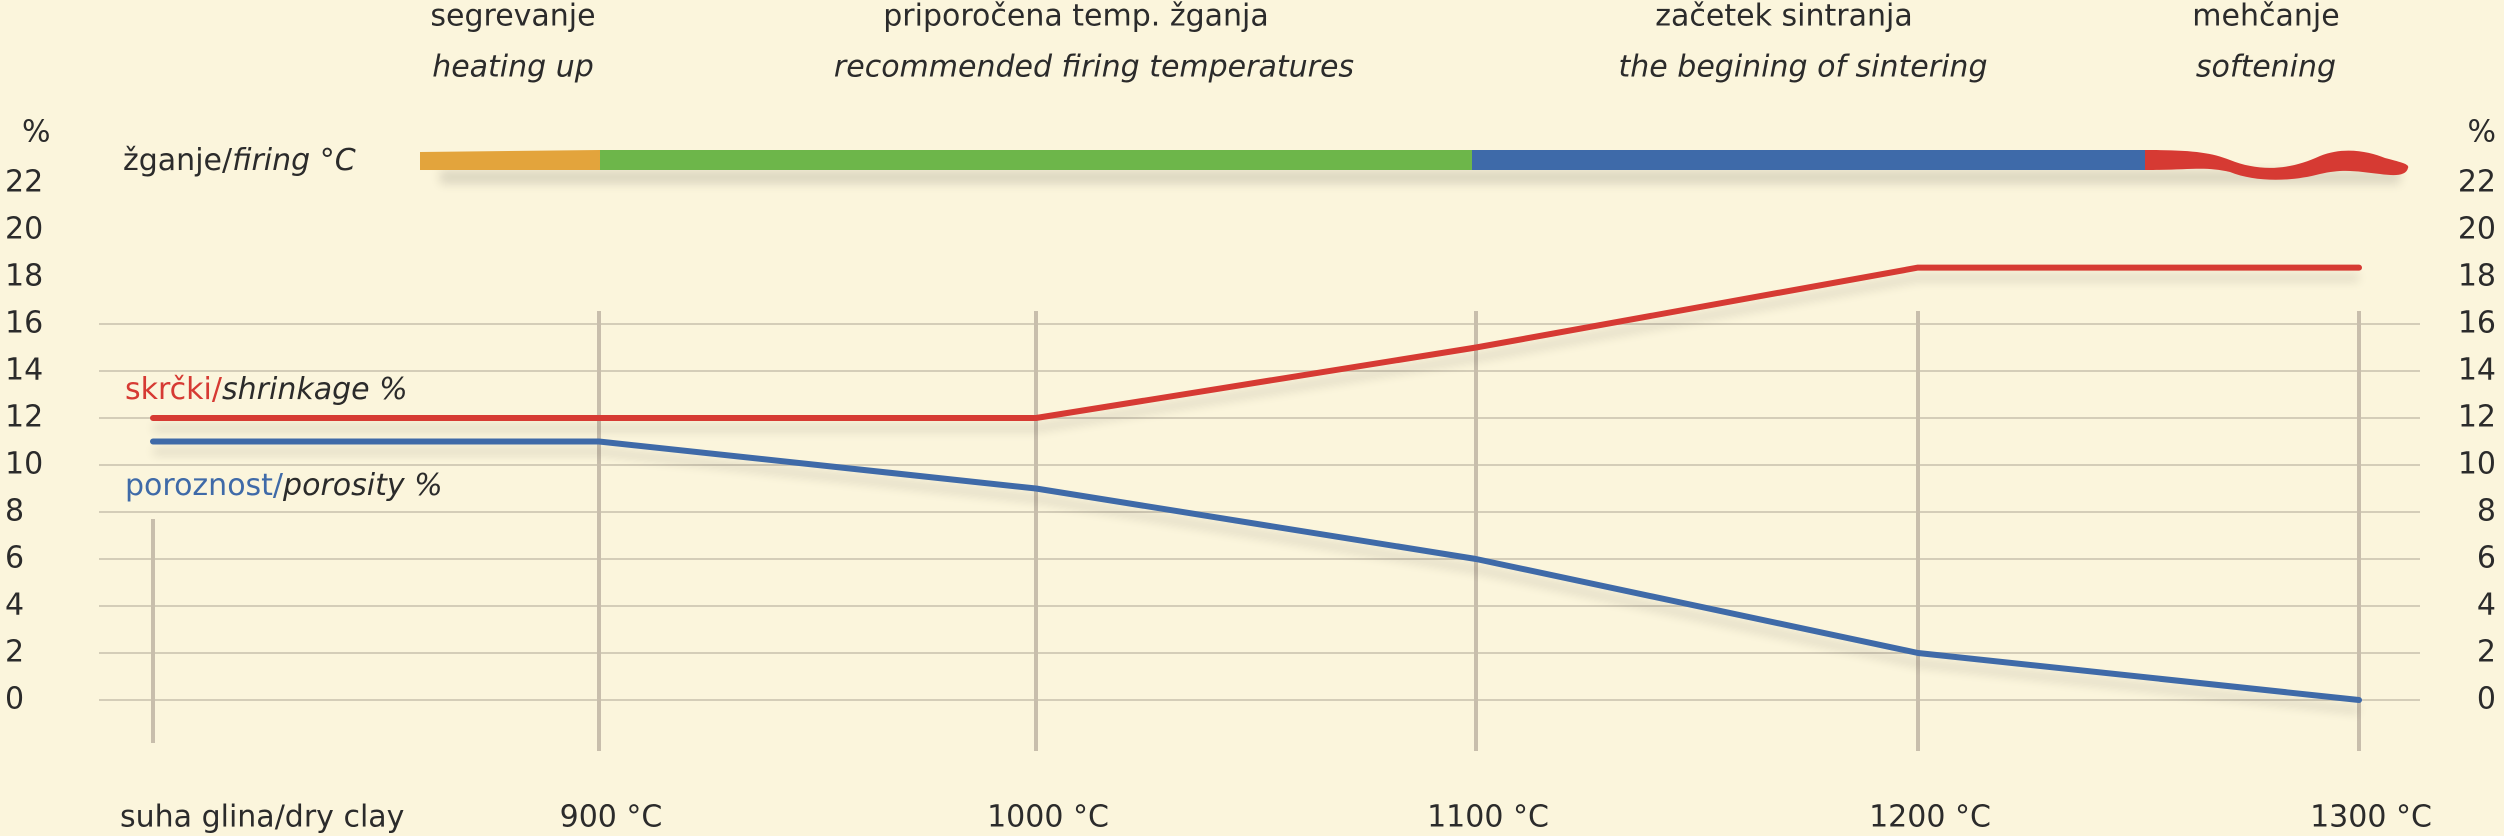 The image size is (2504, 836). Describe the element at coordinates (2477, 229) in the screenshot. I see `y-tick-label-right: 20` at that location.